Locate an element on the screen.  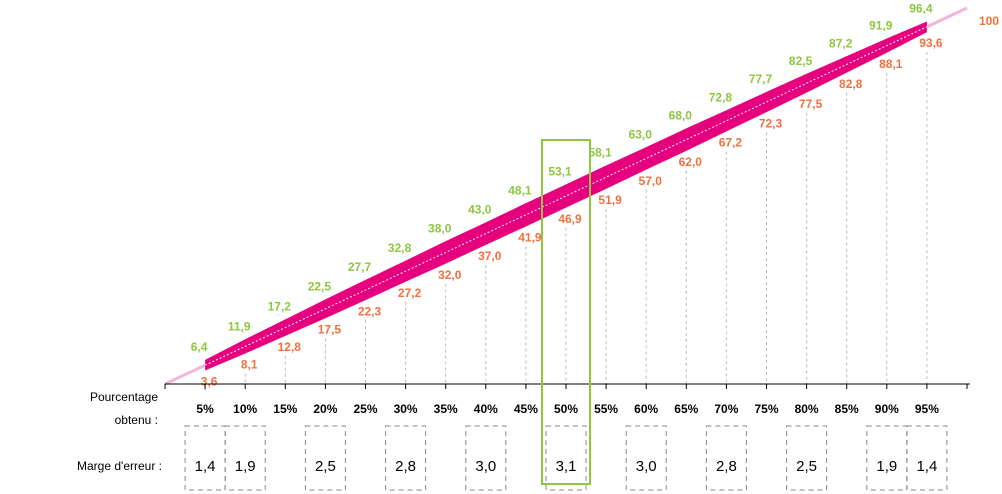
x-tick-label: 55% is located at coordinates (606, 409).